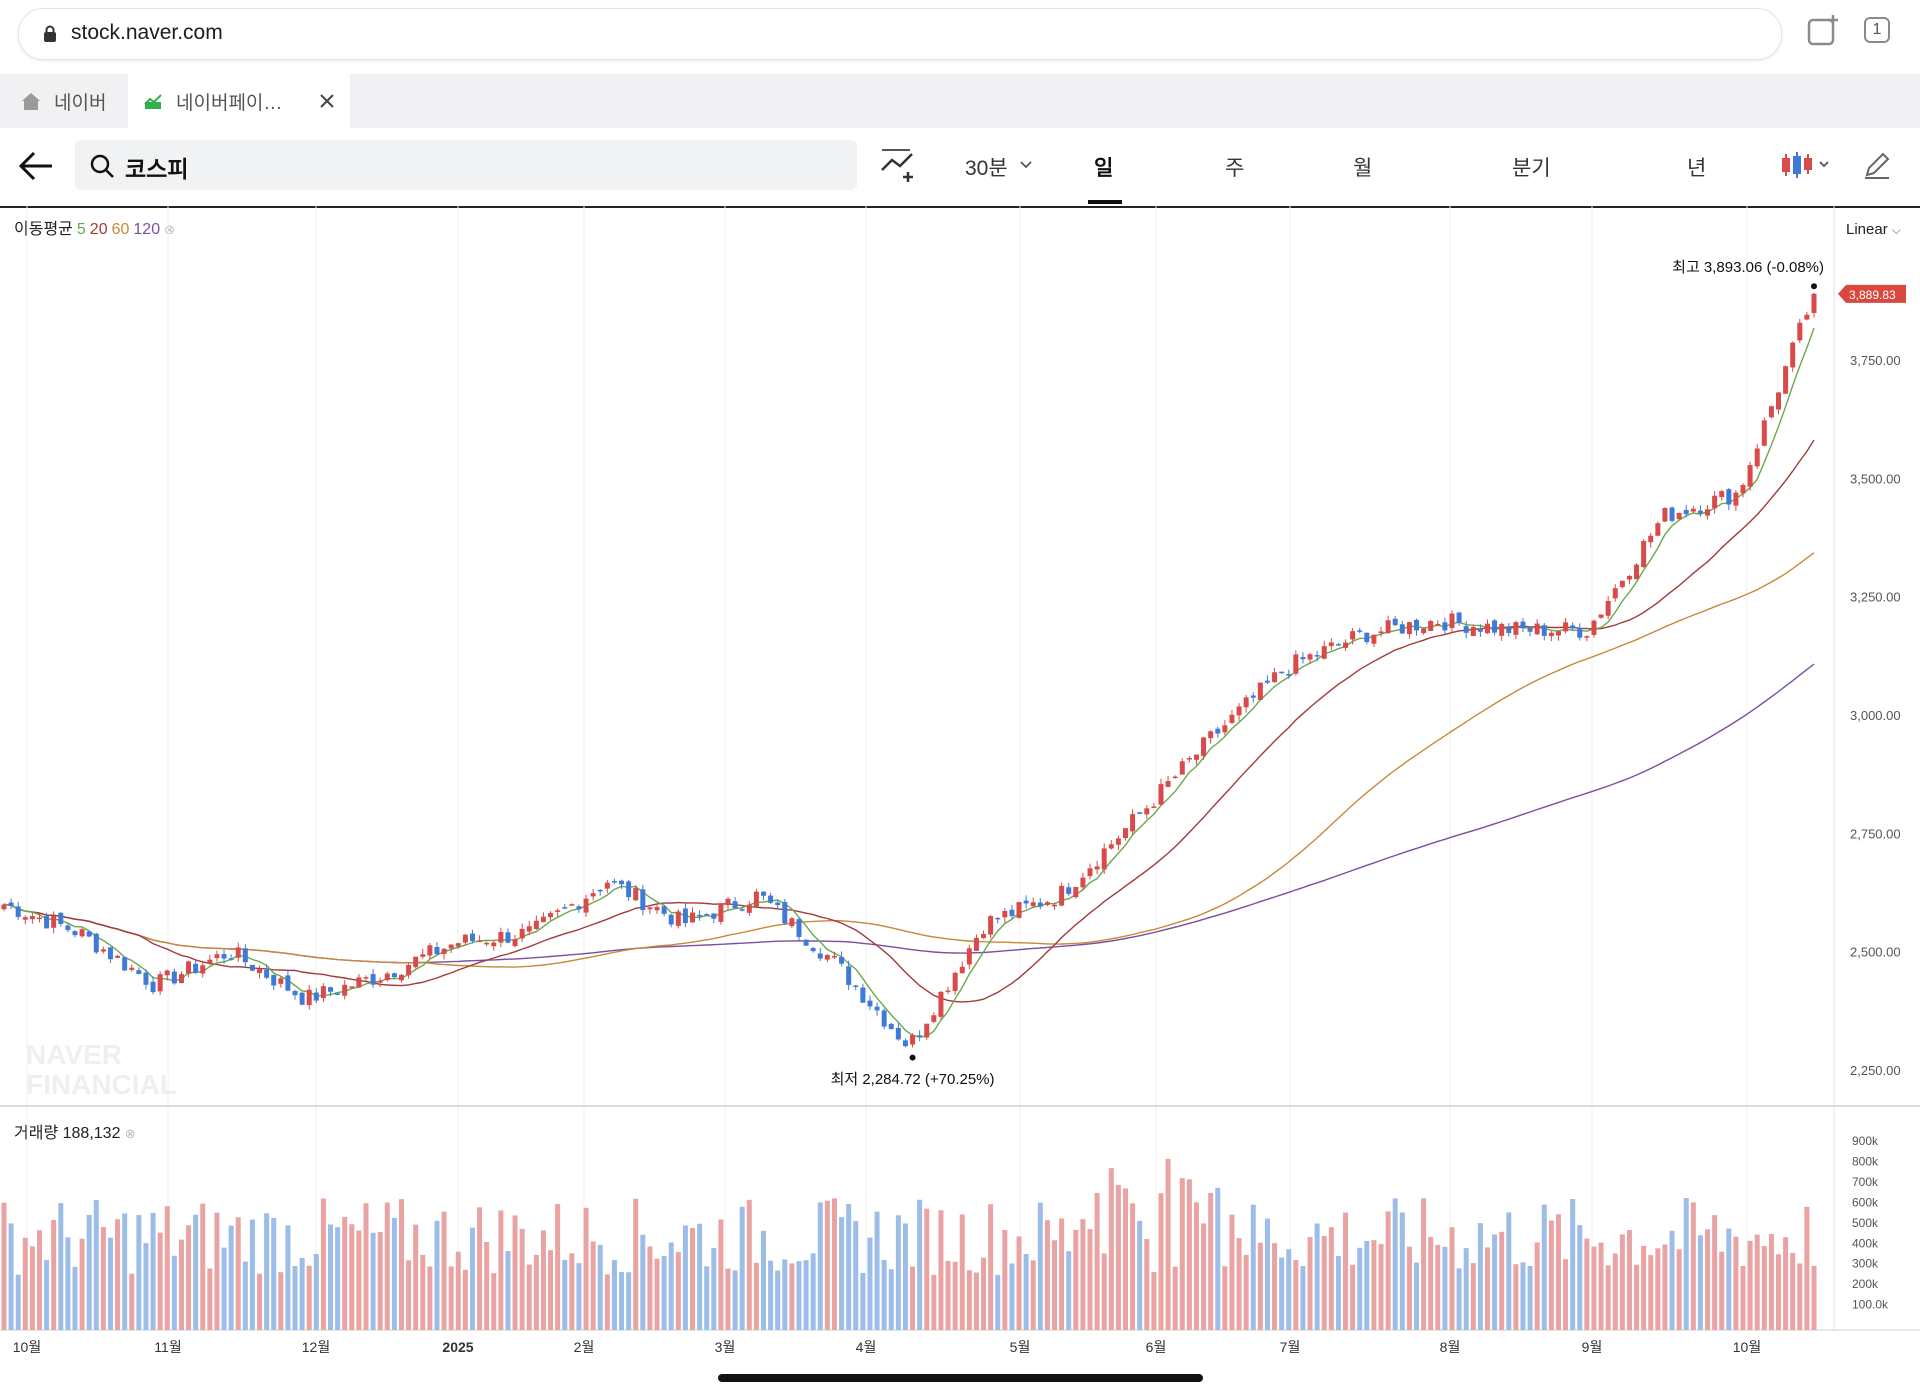 The width and height of the screenshot is (1920, 1394). What do you see at coordinates (36, 166) in the screenshot?
I see `back-arrow-icon` at bounding box center [36, 166].